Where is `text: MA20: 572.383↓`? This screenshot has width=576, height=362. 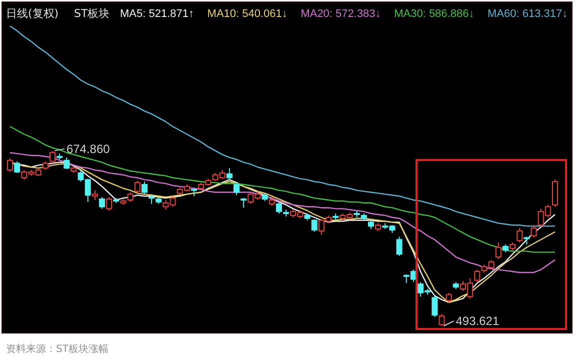 text: MA20: 572.383↓ is located at coordinates (340, 14).